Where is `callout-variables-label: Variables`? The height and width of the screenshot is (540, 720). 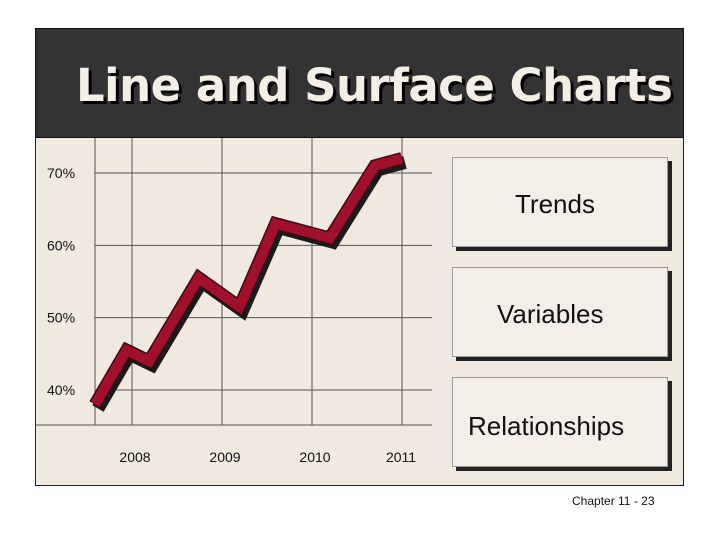
callout-variables-label: Variables is located at coordinates (550, 314).